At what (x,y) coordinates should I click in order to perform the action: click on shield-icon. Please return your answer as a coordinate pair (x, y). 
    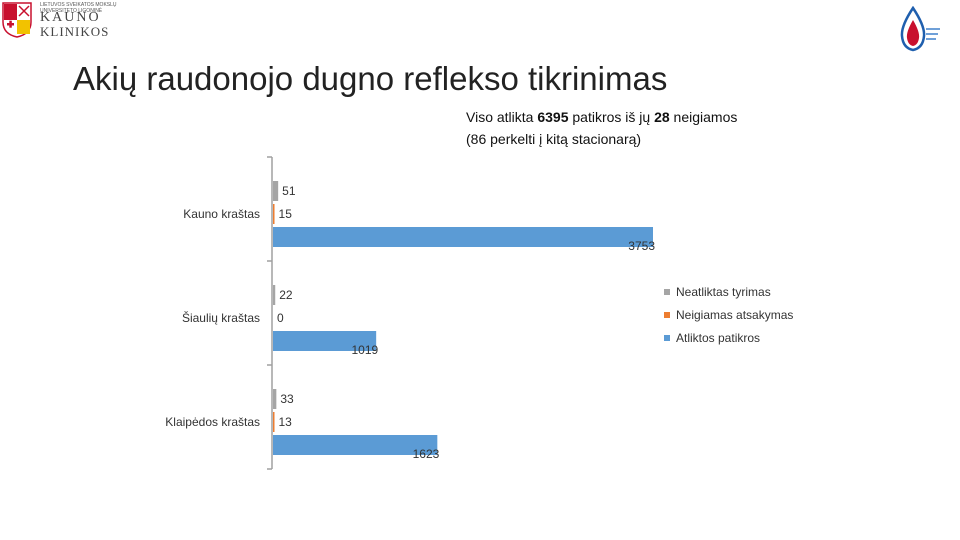
    Looking at the image, I should click on (17, 20).